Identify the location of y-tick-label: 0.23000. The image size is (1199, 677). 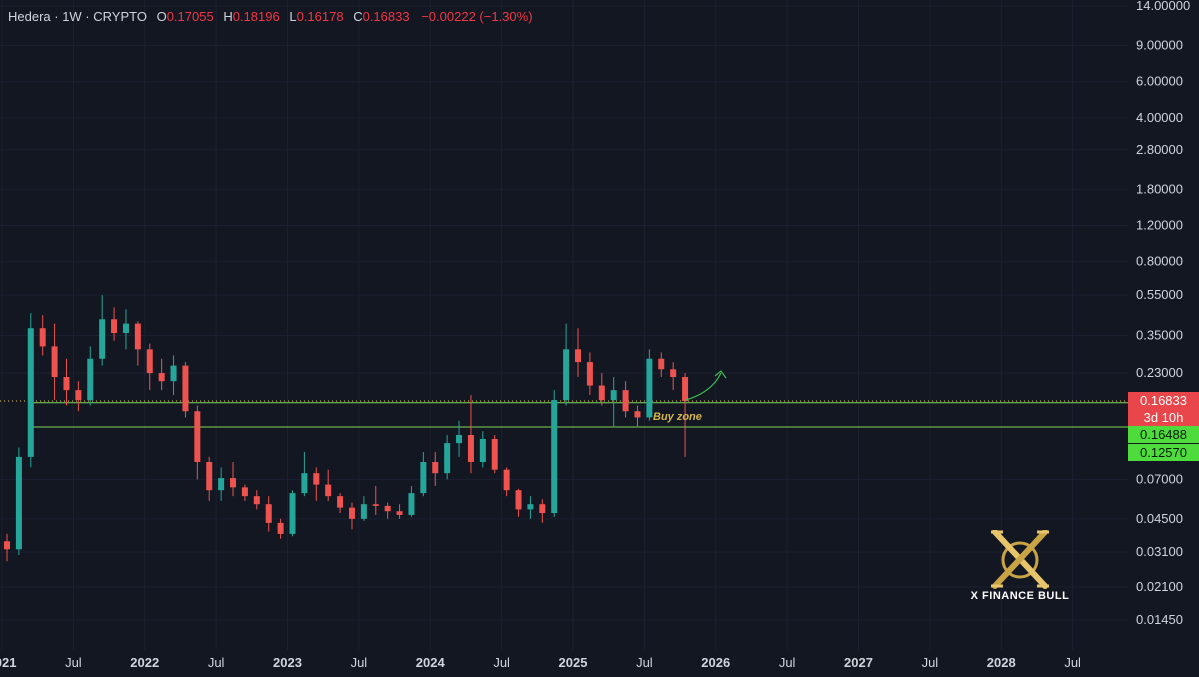
(1159, 372).